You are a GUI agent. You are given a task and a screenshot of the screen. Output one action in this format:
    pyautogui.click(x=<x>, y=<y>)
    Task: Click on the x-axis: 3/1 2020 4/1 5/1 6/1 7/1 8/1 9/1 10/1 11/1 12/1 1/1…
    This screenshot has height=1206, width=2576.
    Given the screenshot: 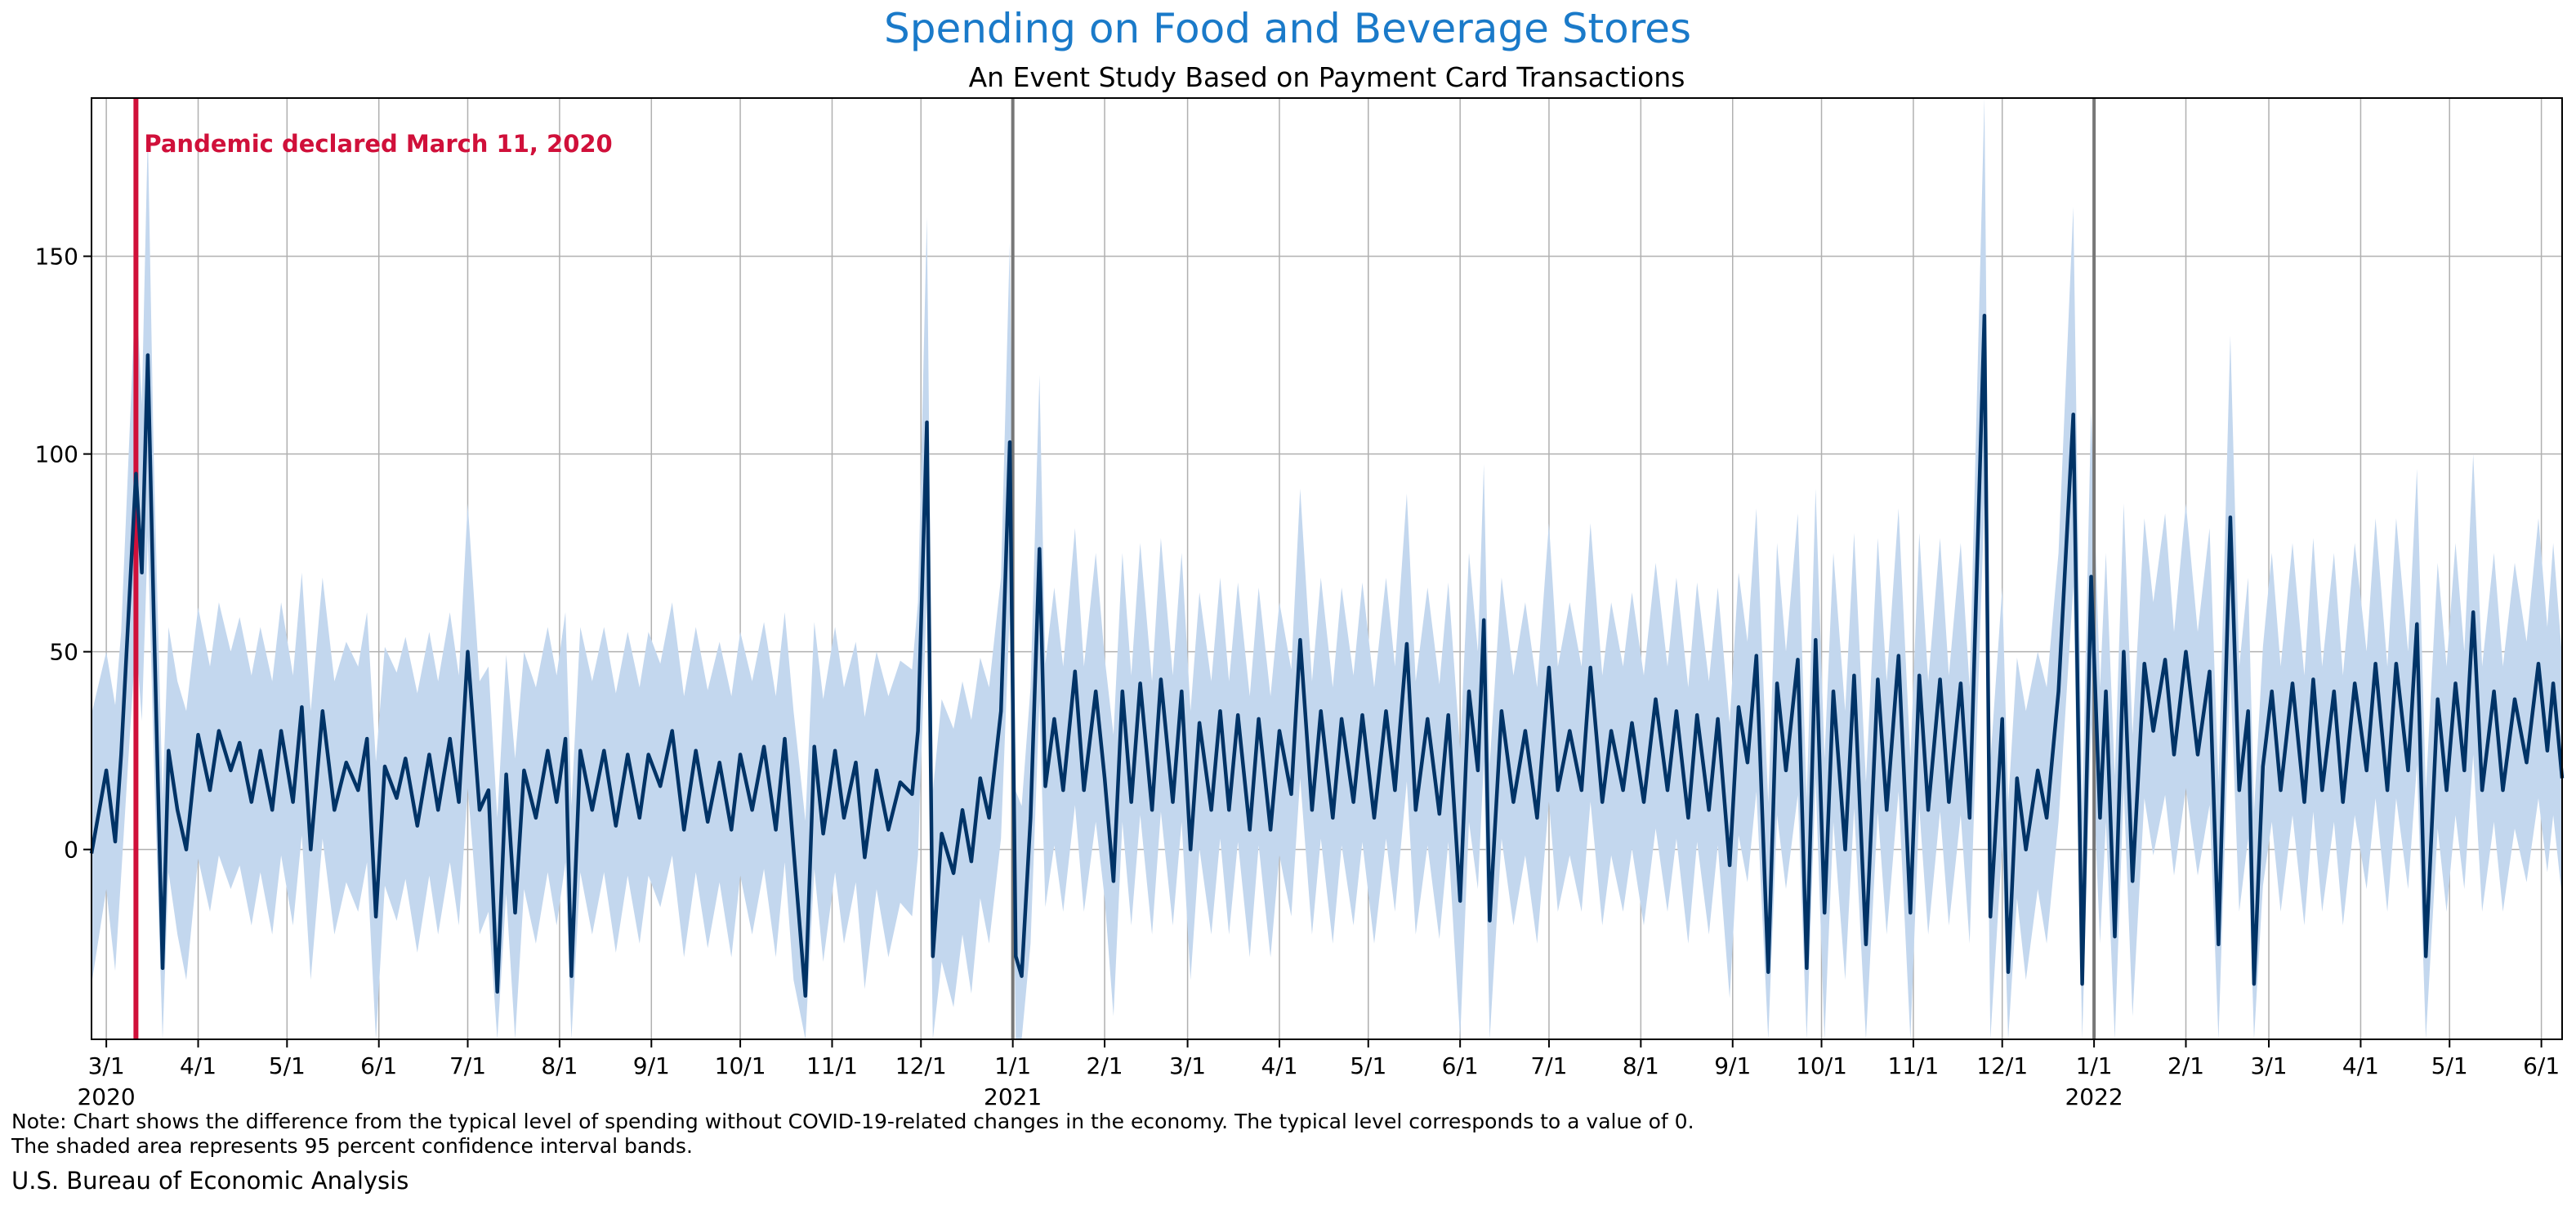 What is the action you would take?
    pyautogui.click(x=1318, y=1074)
    